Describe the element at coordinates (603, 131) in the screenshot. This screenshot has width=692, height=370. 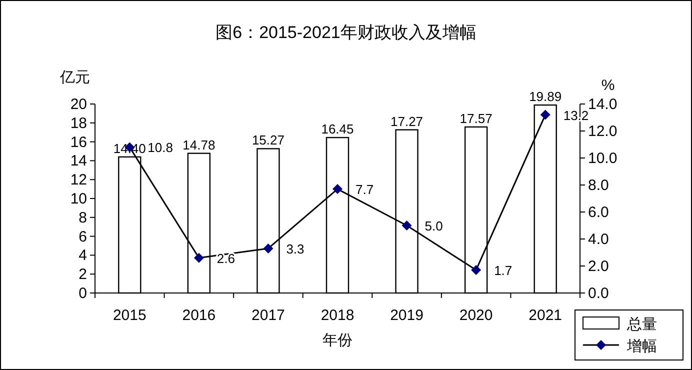
I see `y2-tick-label: 12.0` at that location.